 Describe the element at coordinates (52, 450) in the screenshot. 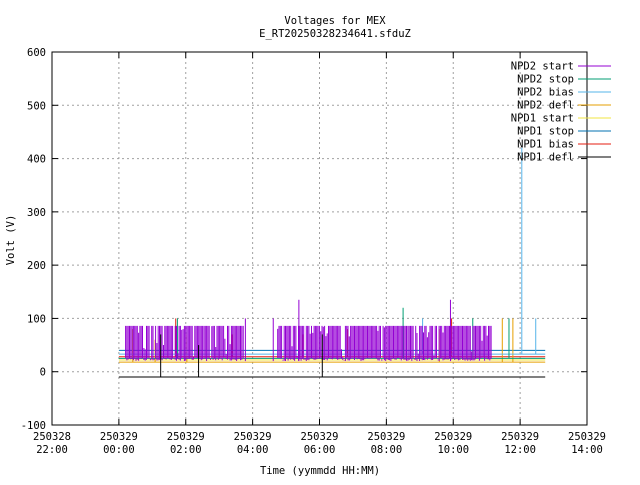

I see `x-tick-time: 22:00` at that location.